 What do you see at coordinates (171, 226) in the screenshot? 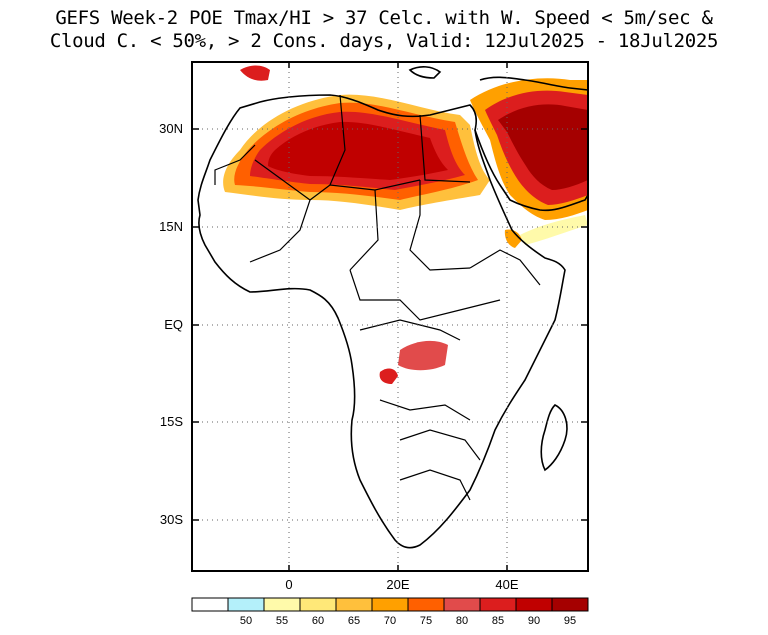
I see `lat-label-15n: 15N` at bounding box center [171, 226].